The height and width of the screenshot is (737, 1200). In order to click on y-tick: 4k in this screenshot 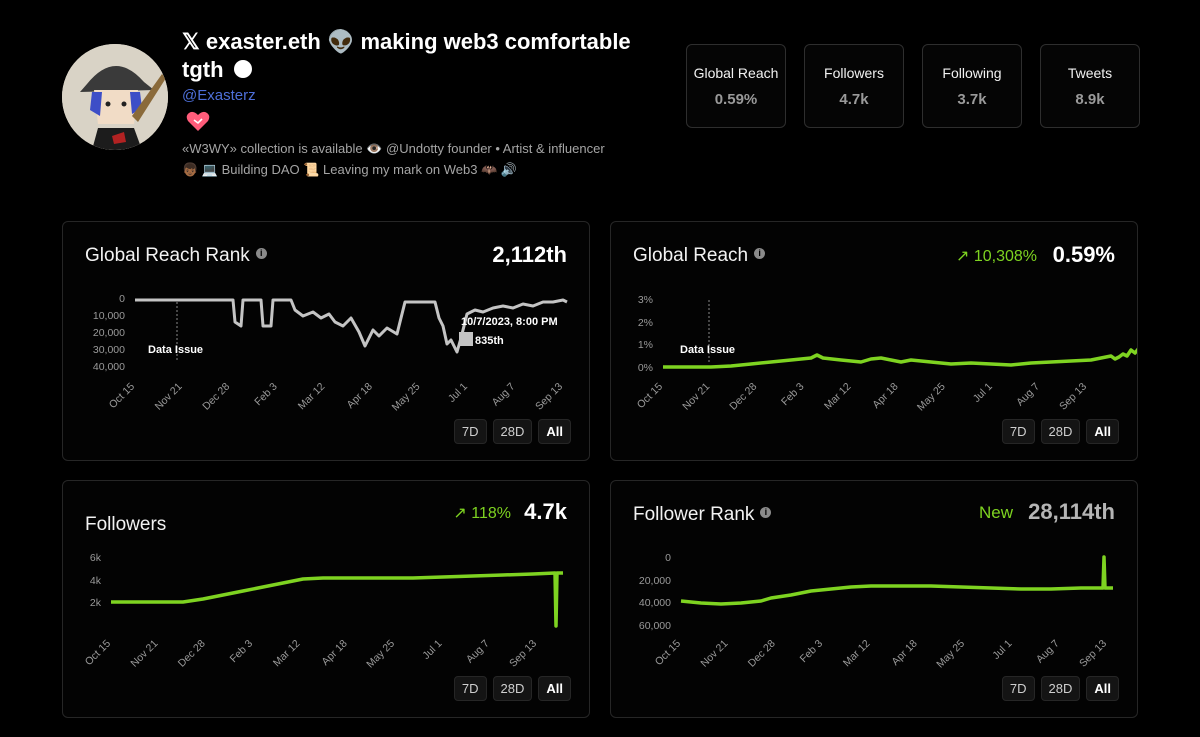, I will do `click(96, 581)`.